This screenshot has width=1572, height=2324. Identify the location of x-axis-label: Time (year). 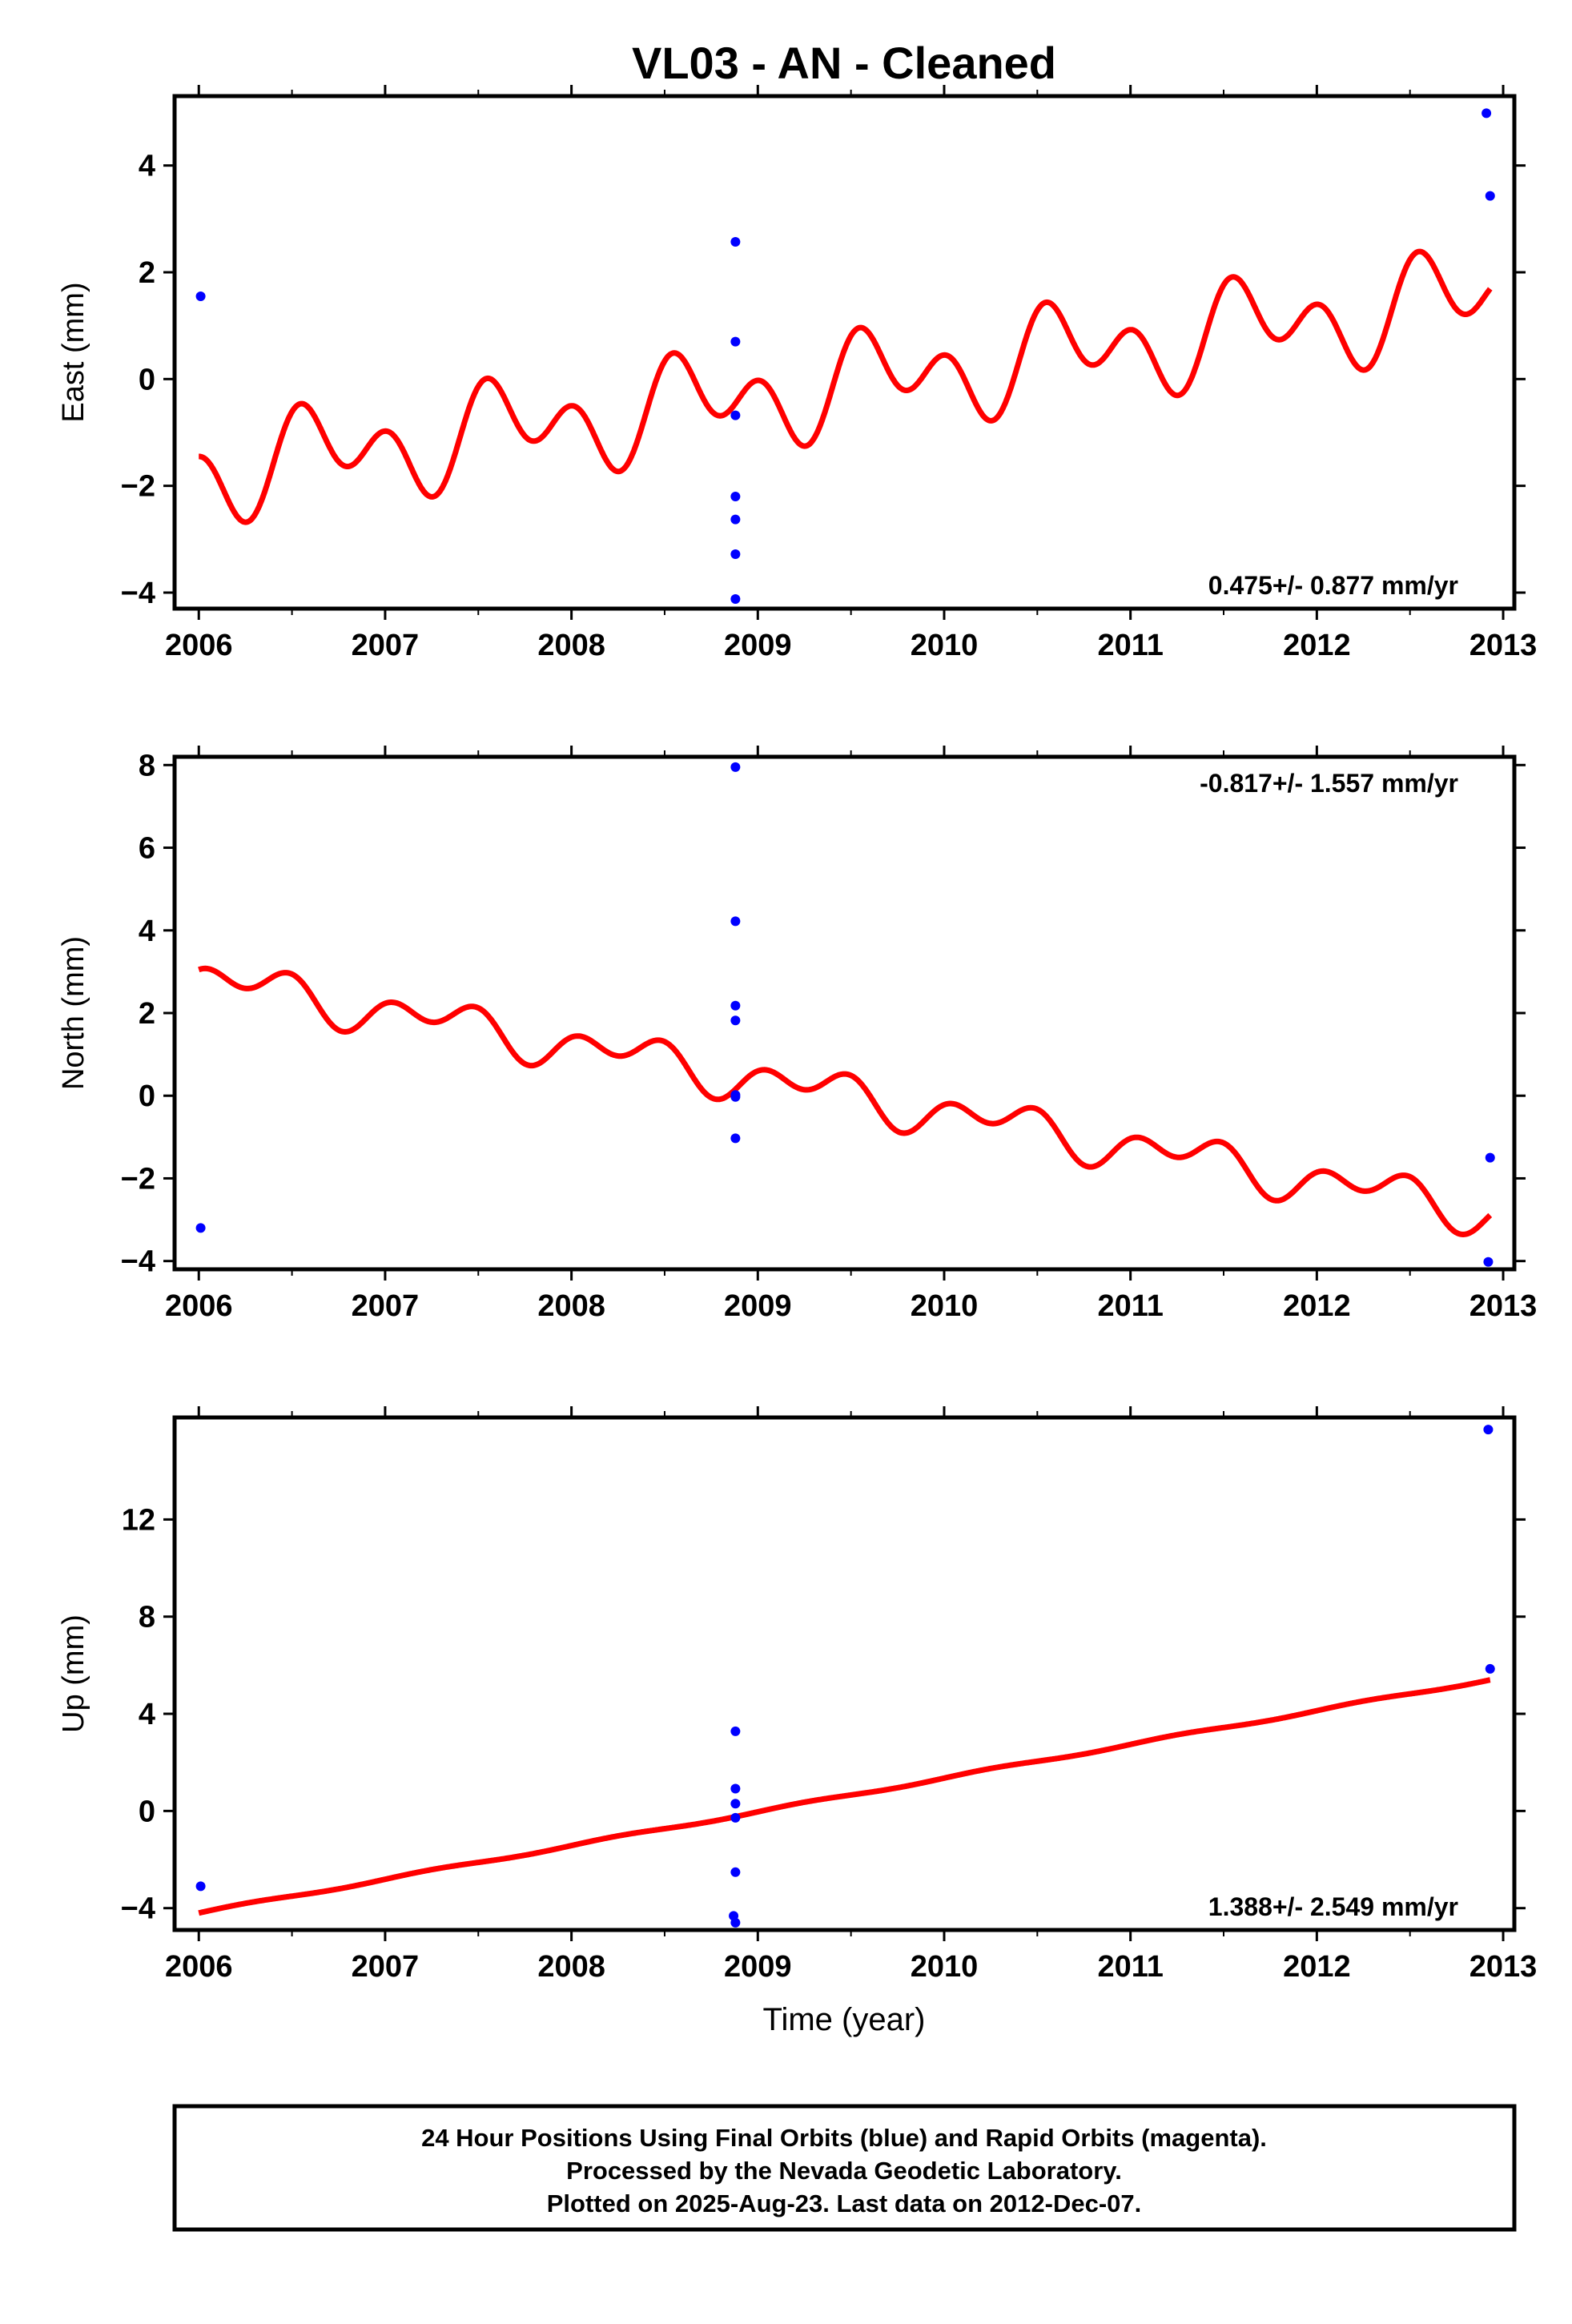
(844, 2020).